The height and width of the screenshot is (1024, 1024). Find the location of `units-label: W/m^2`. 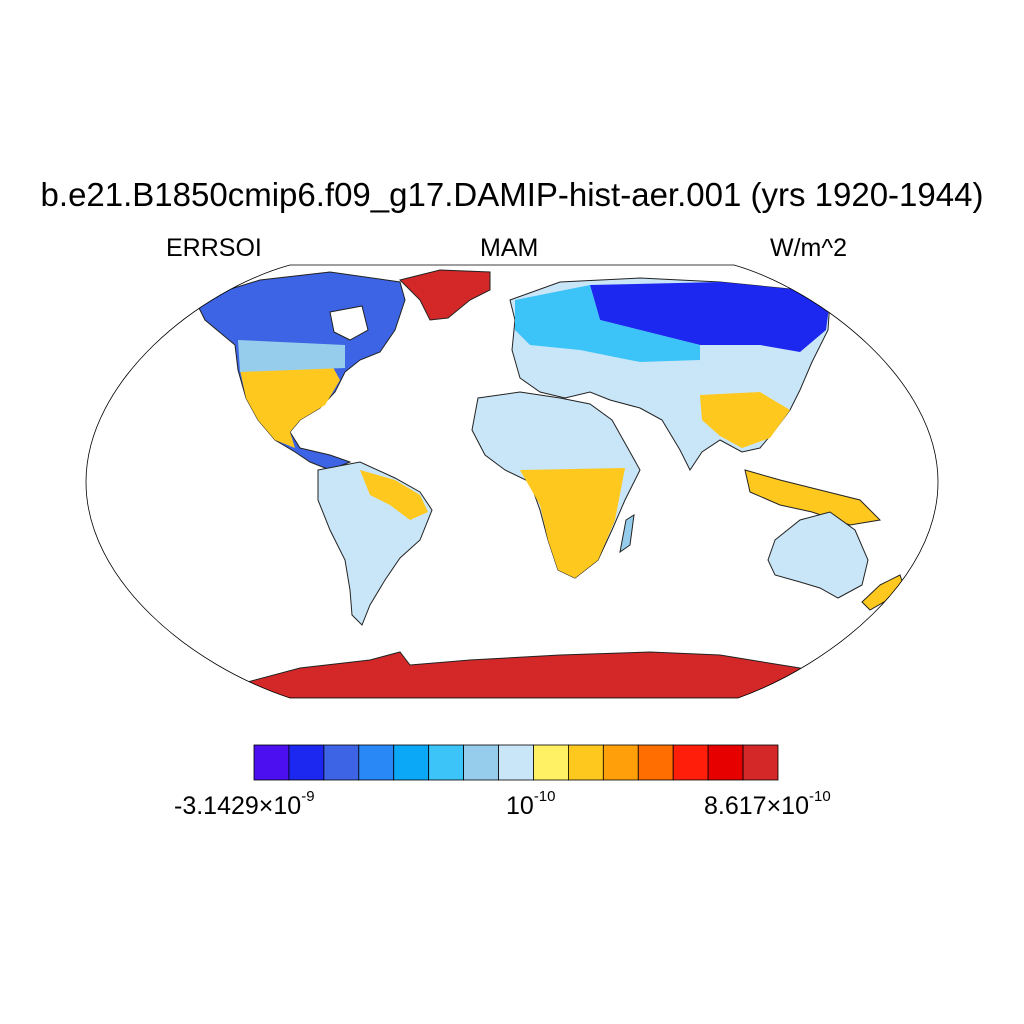

units-label: W/m^2 is located at coordinates (809, 248).